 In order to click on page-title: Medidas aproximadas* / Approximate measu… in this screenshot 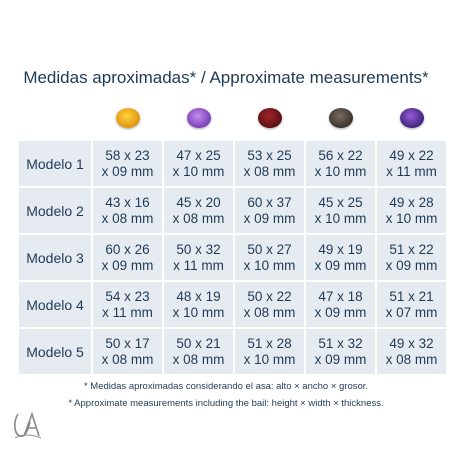, I will do `click(226, 77)`.